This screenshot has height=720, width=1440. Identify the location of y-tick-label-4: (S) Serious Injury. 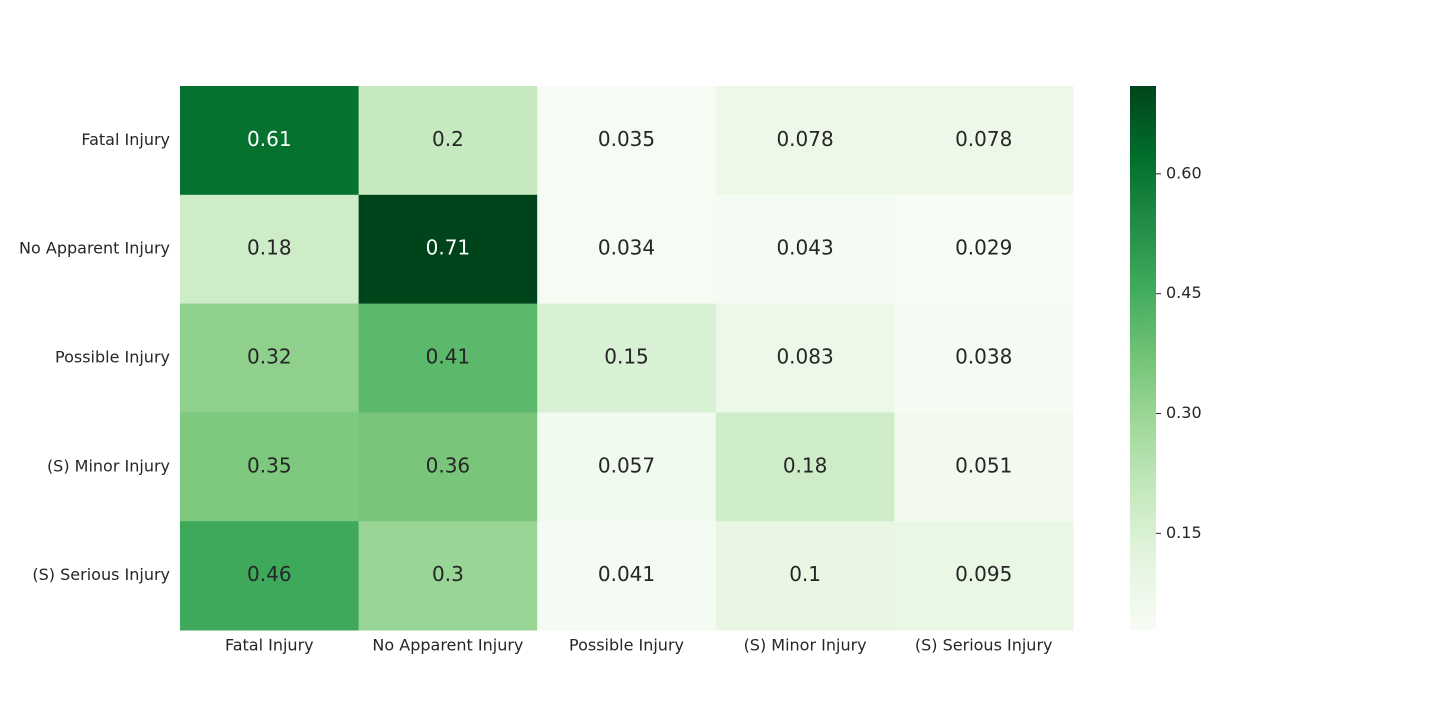
(101, 574).